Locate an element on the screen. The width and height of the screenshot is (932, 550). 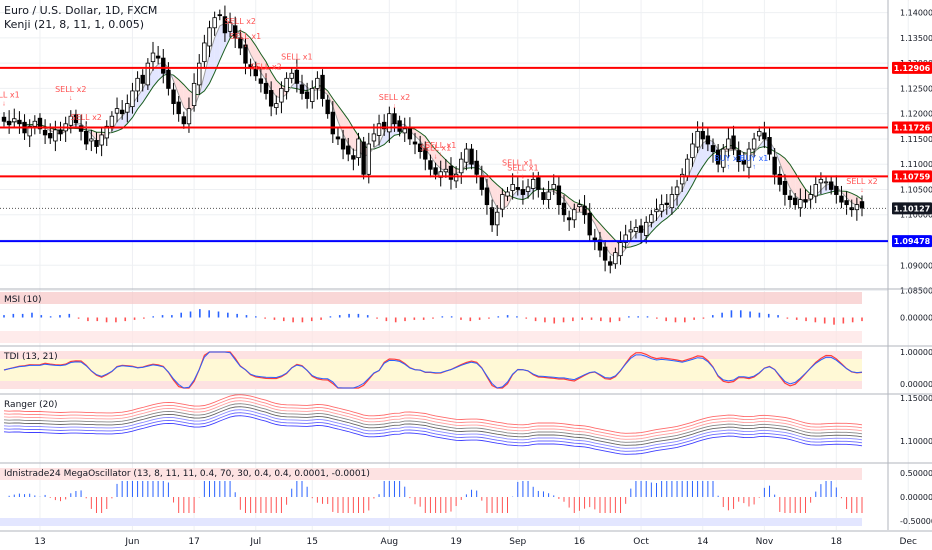
y-tick-label: 1.14000 is located at coordinates (916, 13).